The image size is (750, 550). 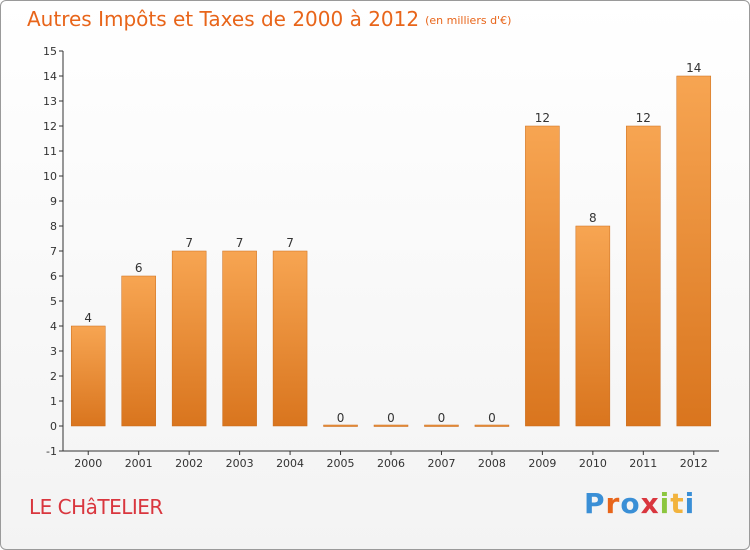 I want to click on bar-2004, so click(x=290, y=338).